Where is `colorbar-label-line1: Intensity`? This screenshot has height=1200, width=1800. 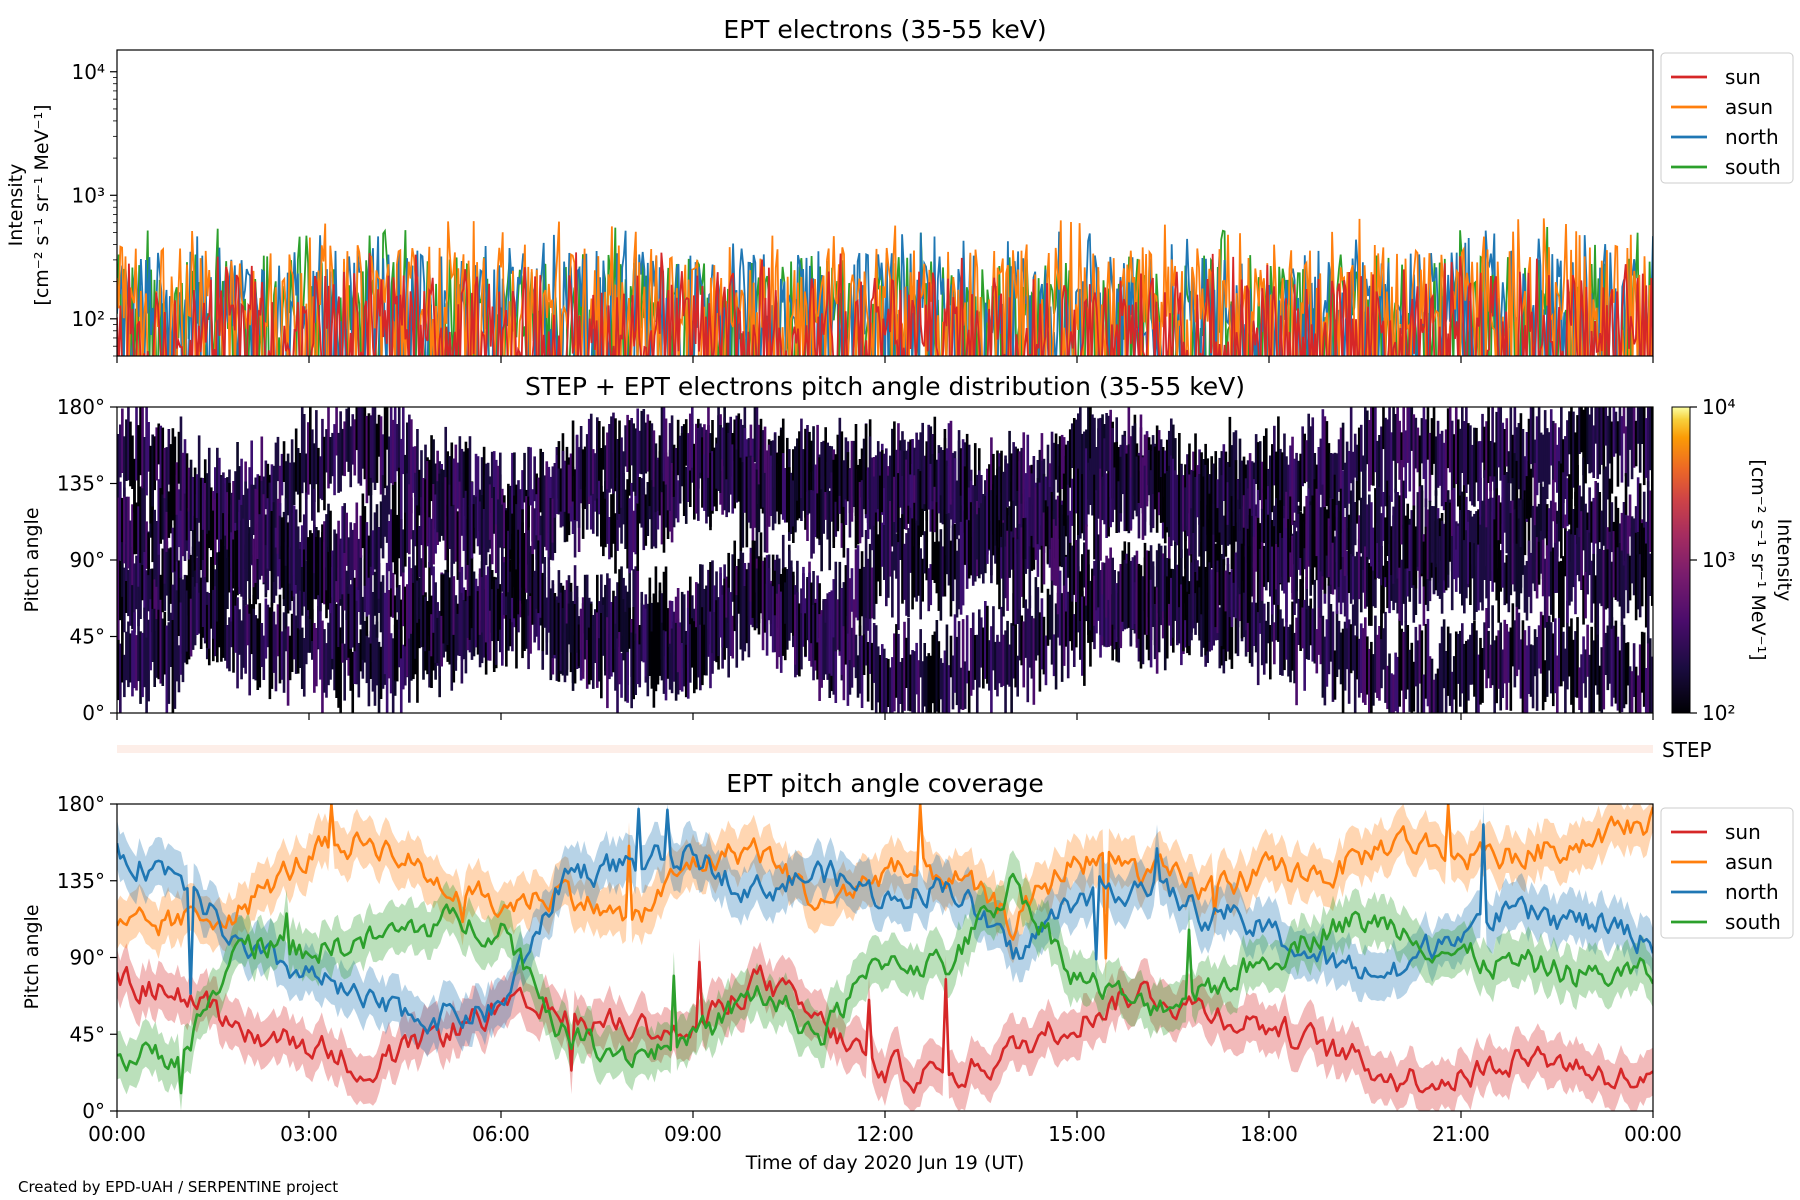
colorbar-label-line1: Intensity is located at coordinates (1784, 560).